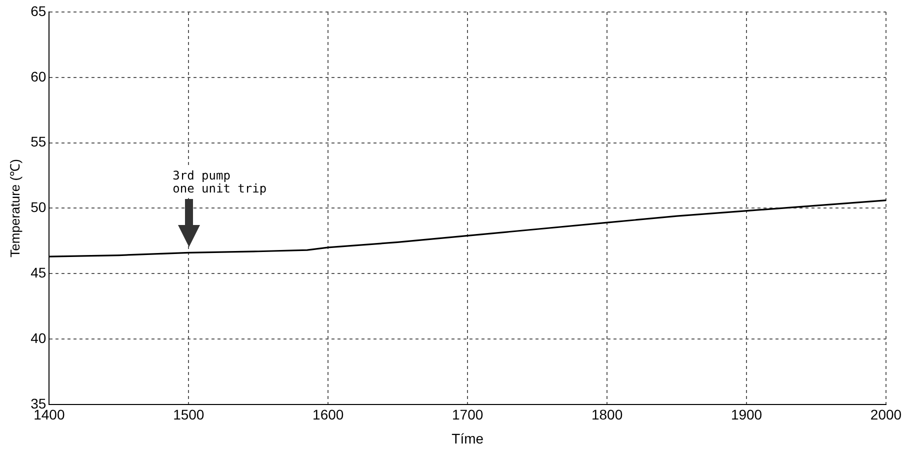 The height and width of the screenshot is (454, 912). Describe the element at coordinates (746, 414) in the screenshot. I see `x-tick-label: 1900` at that location.